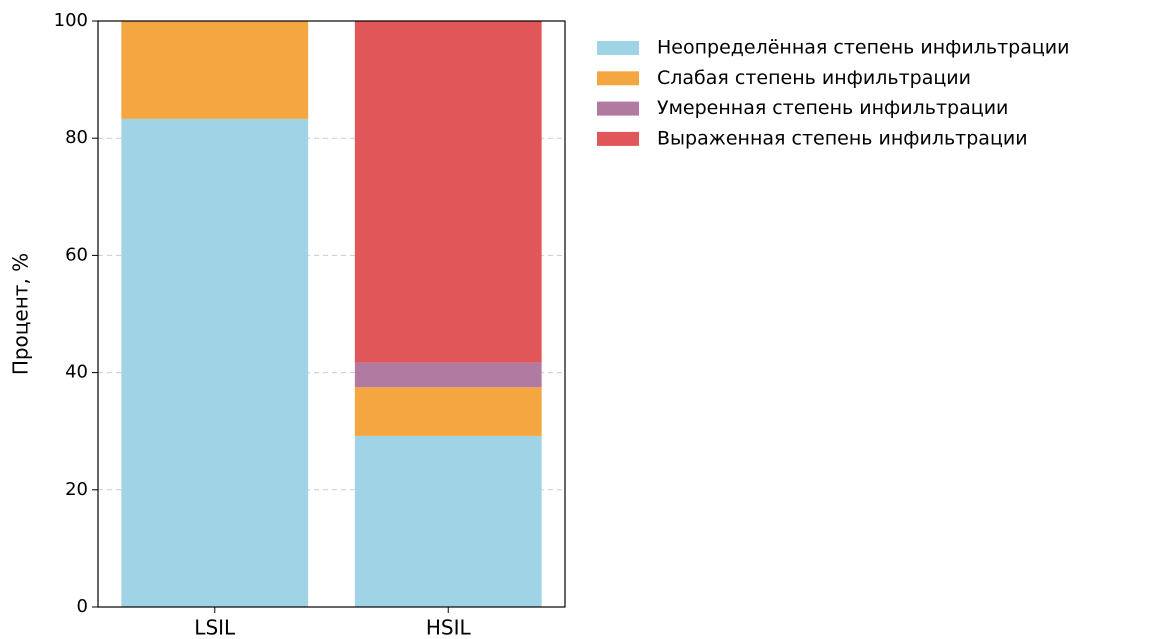 Image resolution: width=1170 pixels, height=639 pixels. Describe the element at coordinates (449, 627) in the screenshot. I see `x-tick-label: HSIL` at that location.